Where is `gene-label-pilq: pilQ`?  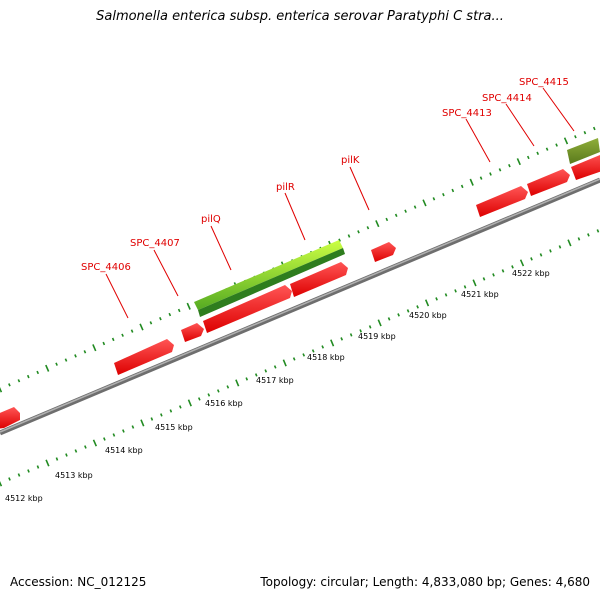 gene-label-pilq: pilQ is located at coordinates (211, 219).